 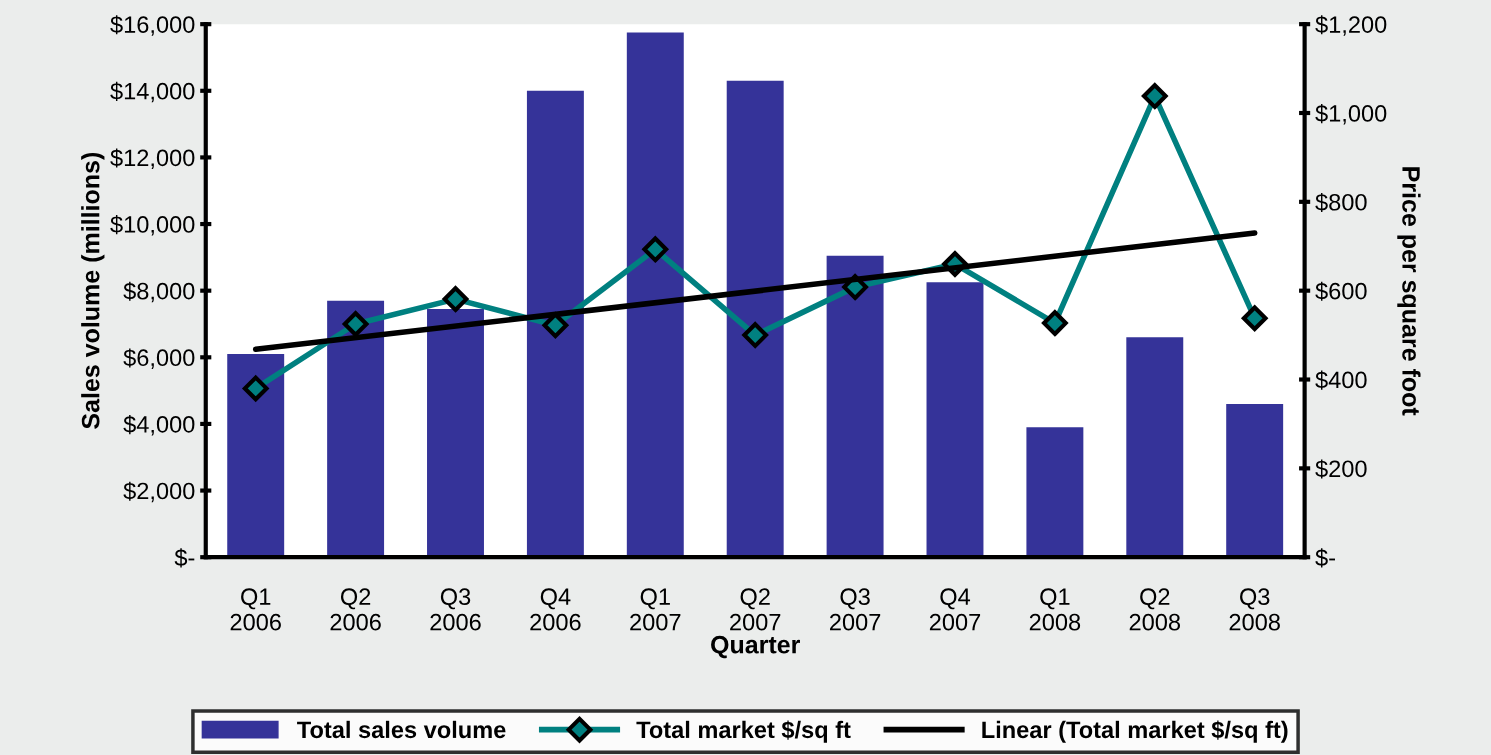 I want to click on x-tick-label: Q4 2007, so click(x=955, y=609).